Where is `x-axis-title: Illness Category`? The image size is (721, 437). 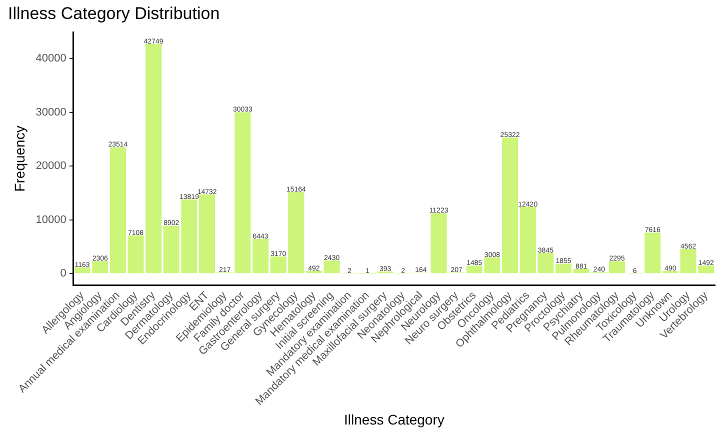
x-axis-title: Illness Category is located at coordinates (394, 419).